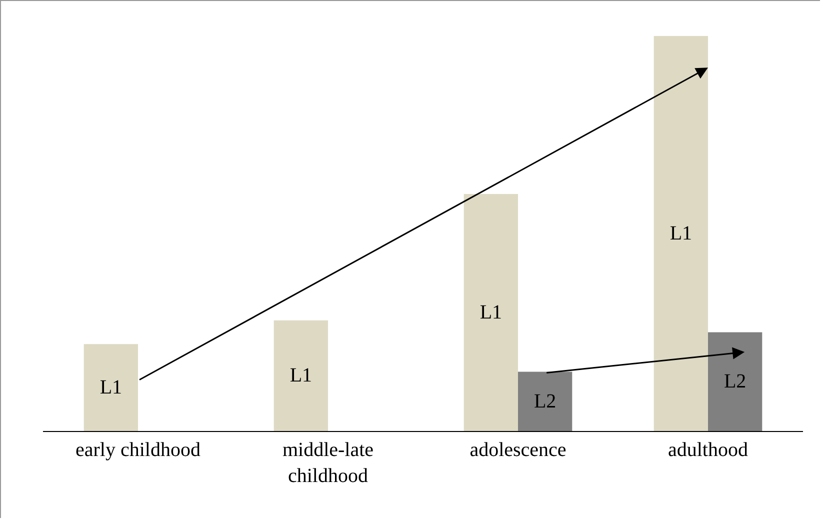  What do you see at coordinates (518, 450) in the screenshot?
I see `x-tick-label: adolescence` at bounding box center [518, 450].